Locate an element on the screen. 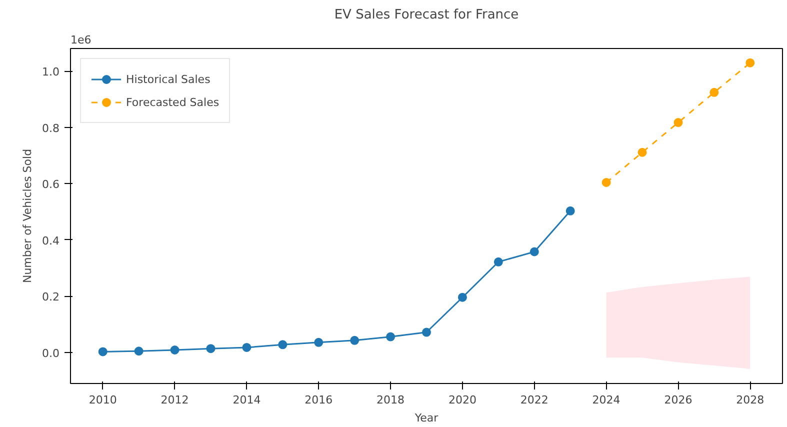 The image size is (787, 427). x-tick-label: 2026 is located at coordinates (678, 400).